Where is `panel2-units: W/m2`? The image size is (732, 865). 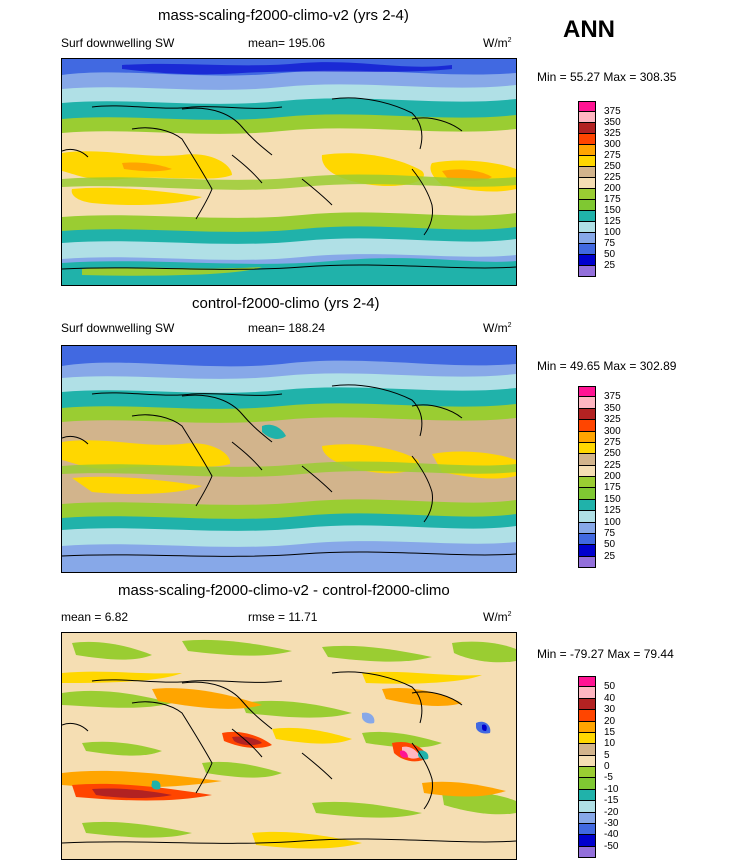 panel2-units: W/m2 is located at coordinates (497, 328).